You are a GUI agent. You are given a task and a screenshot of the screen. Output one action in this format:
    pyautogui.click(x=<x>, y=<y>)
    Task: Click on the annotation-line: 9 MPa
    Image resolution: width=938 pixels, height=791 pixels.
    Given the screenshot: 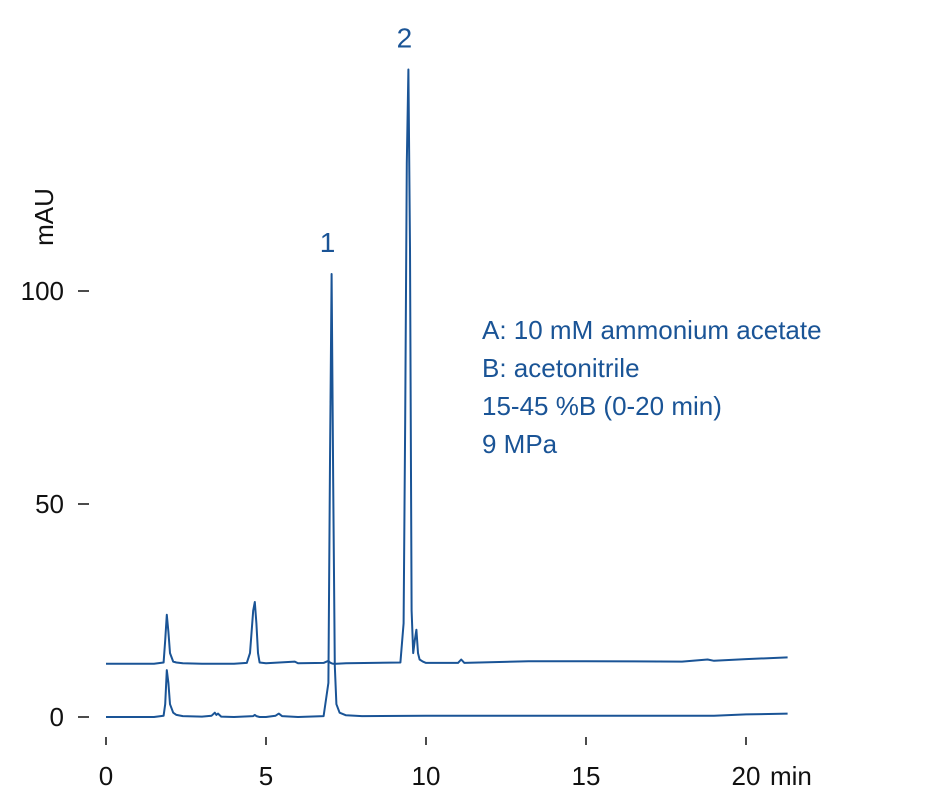 What is the action you would take?
    pyautogui.click(x=520, y=444)
    